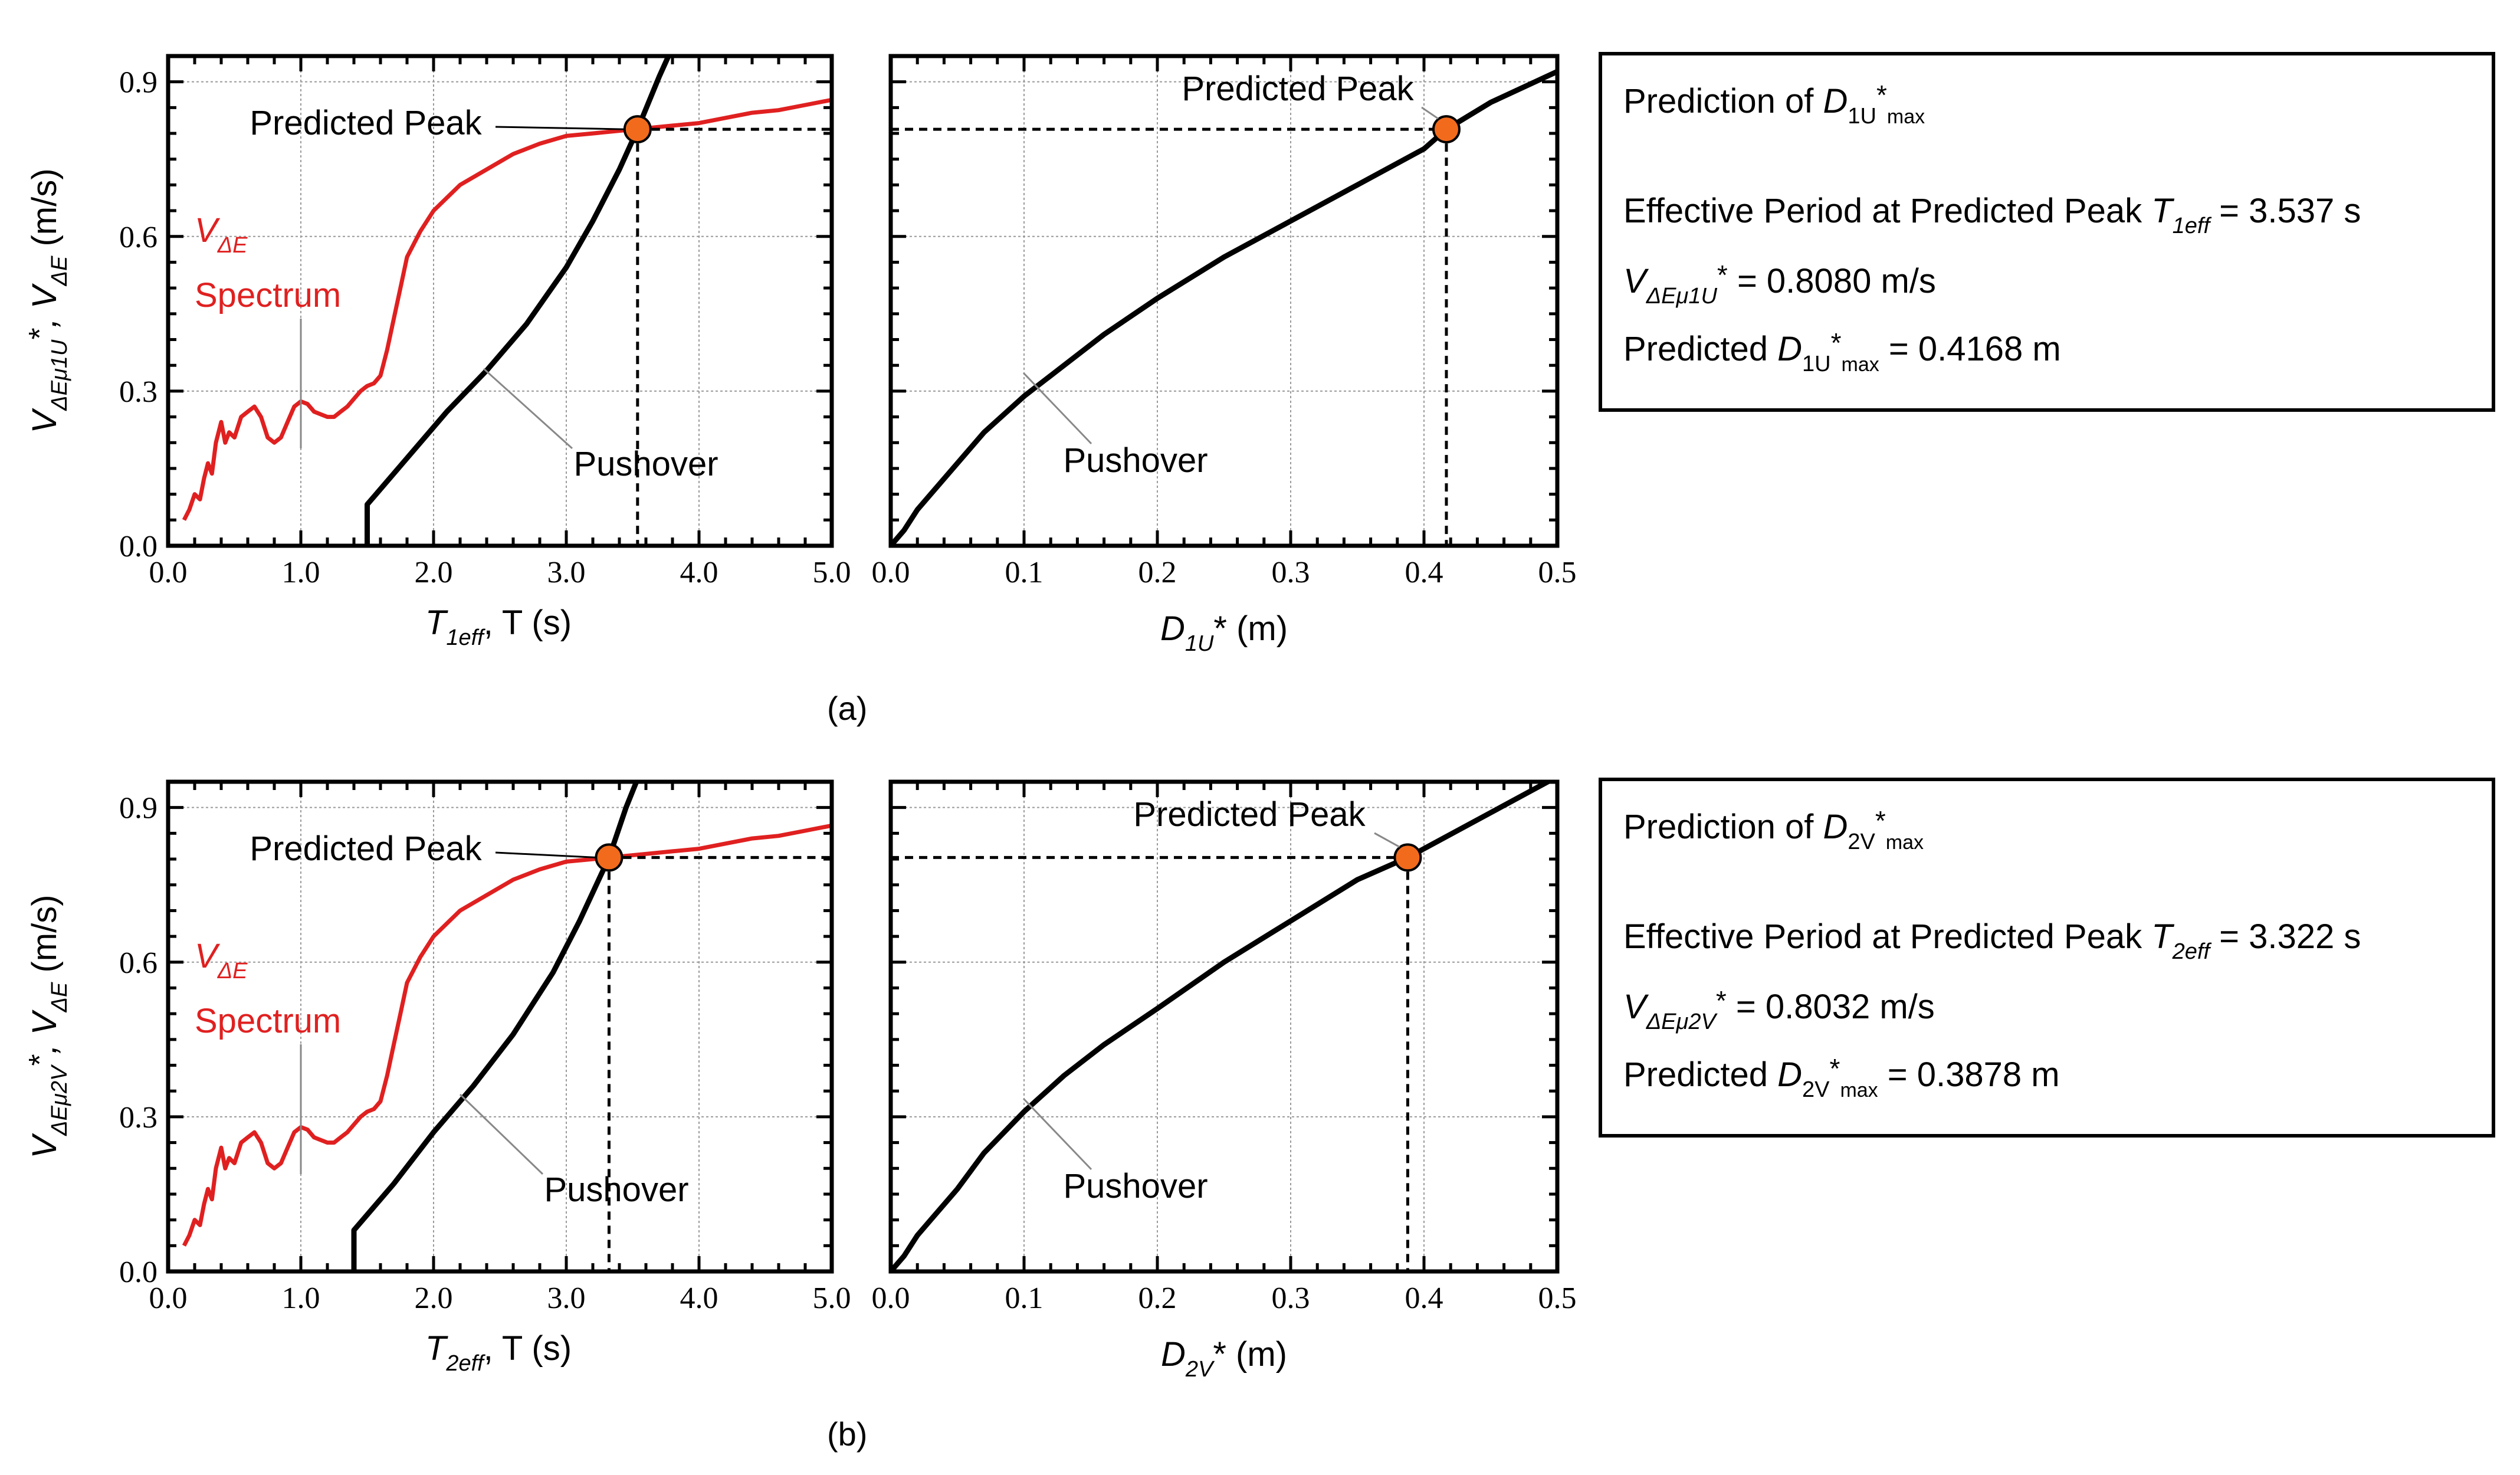 This screenshot has height=1475, width=2520. I want to click on info-title-b: Prediction of D2V*max, so click(1773, 829).